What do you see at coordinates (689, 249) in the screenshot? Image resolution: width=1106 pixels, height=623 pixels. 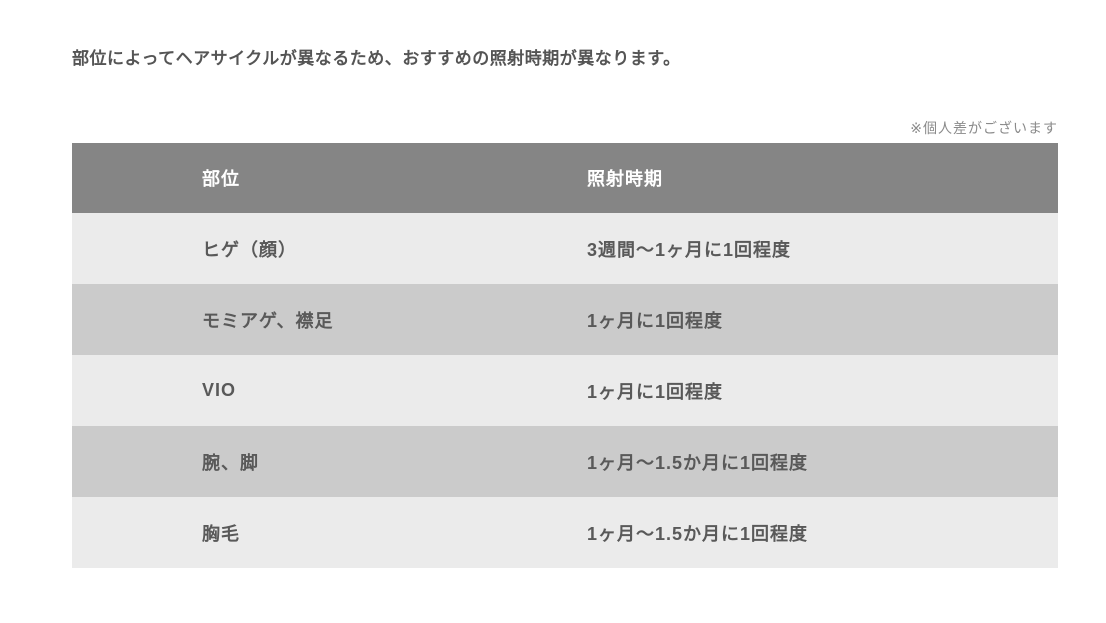 I see `cell-timing: 3週間〜1ヶ月に1回程度` at bounding box center [689, 249].